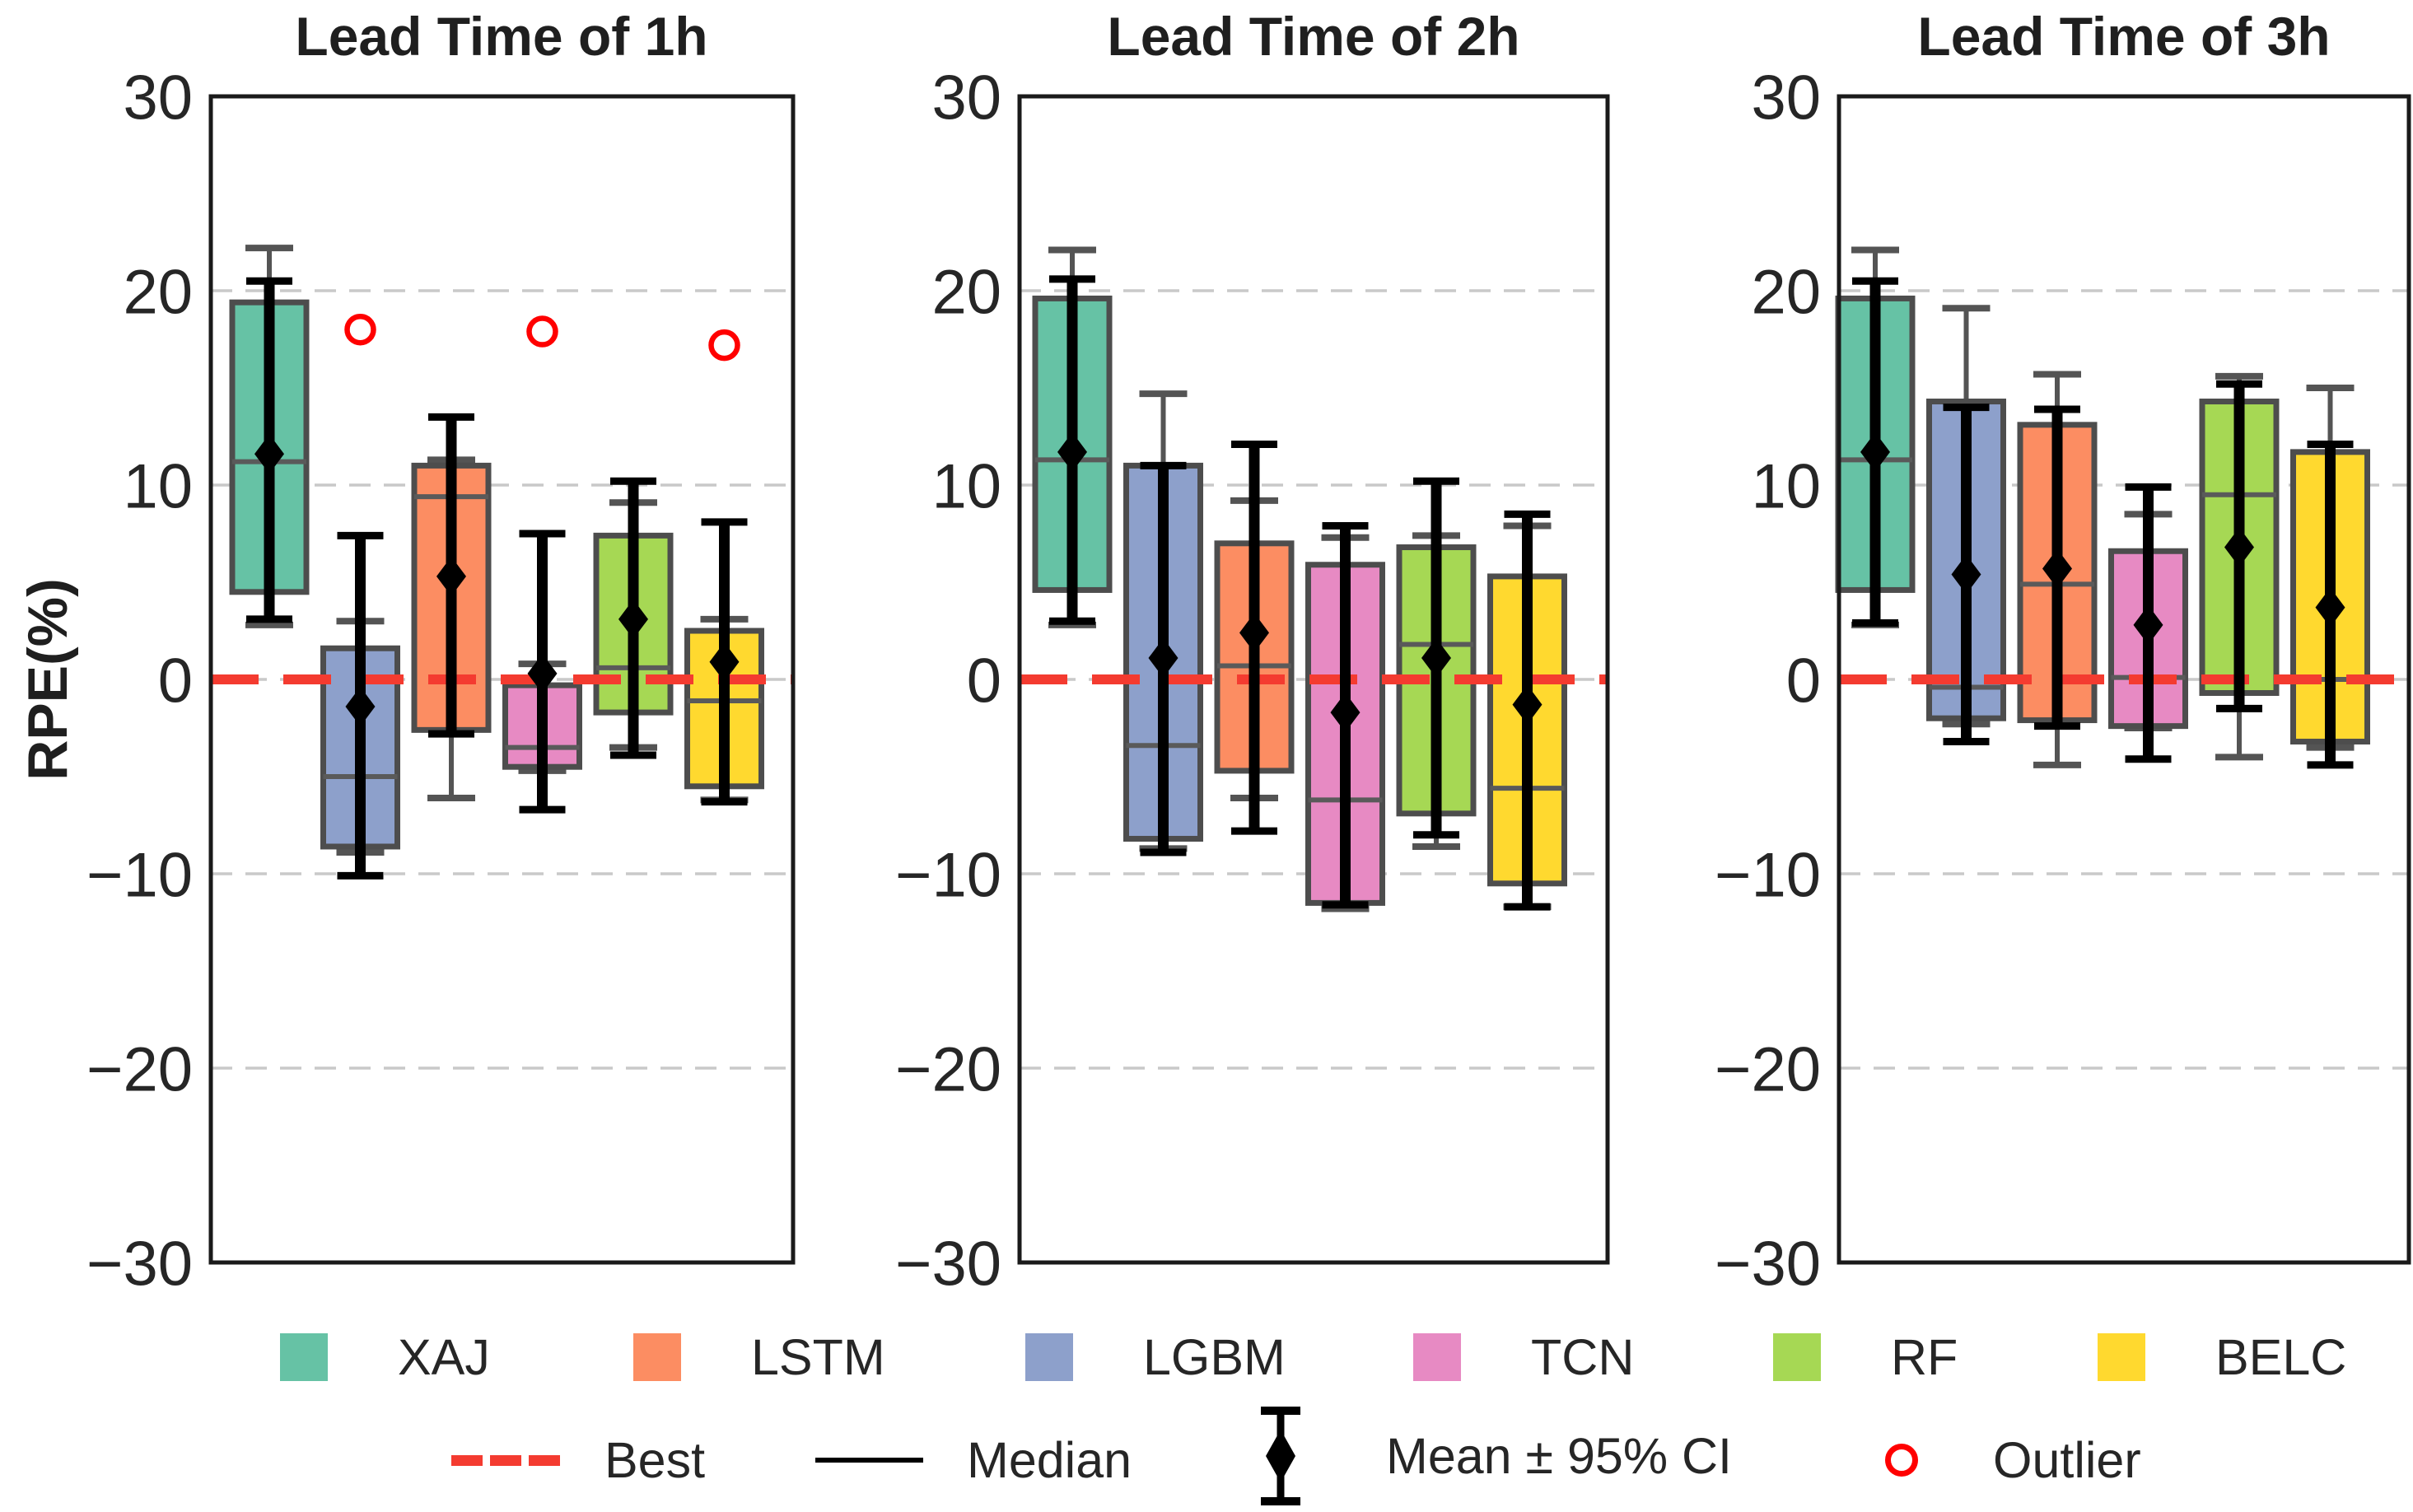 The image size is (2413, 1512). Describe the element at coordinates (2121, 1357) in the screenshot. I see `belc-color-swatch` at that location.